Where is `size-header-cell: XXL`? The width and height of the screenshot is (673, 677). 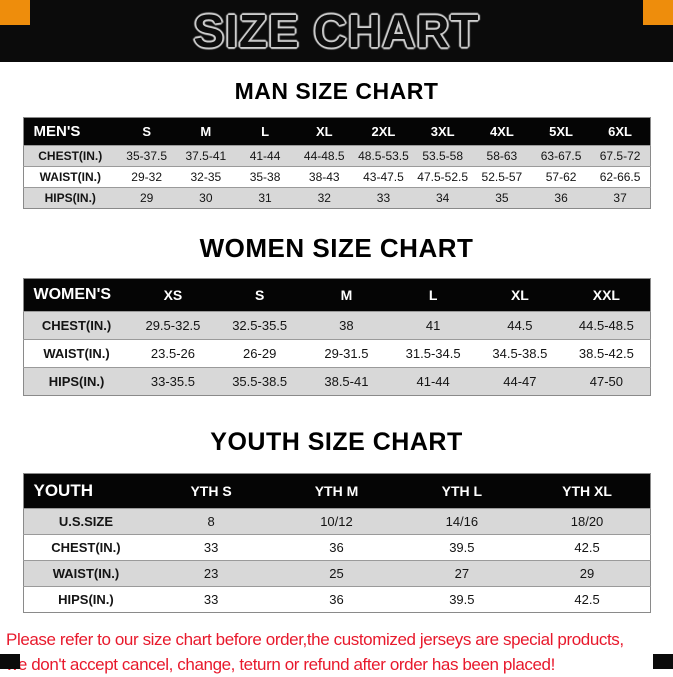
size-header-cell: XXL is located at coordinates (606, 295).